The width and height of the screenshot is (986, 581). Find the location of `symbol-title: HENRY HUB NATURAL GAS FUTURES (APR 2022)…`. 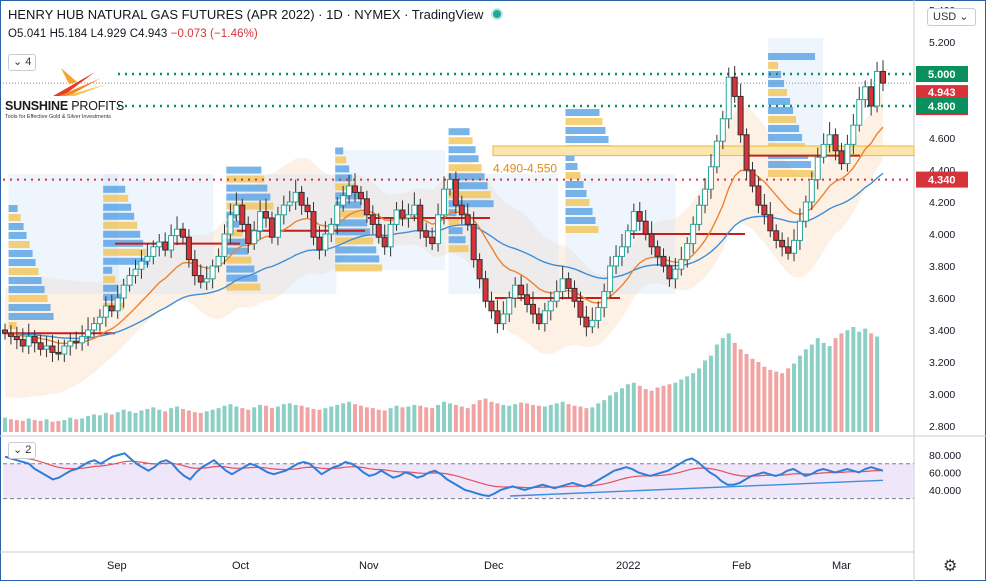

symbol-title: HENRY HUB NATURAL GAS FUTURES (APR 2022)… is located at coordinates (246, 14).